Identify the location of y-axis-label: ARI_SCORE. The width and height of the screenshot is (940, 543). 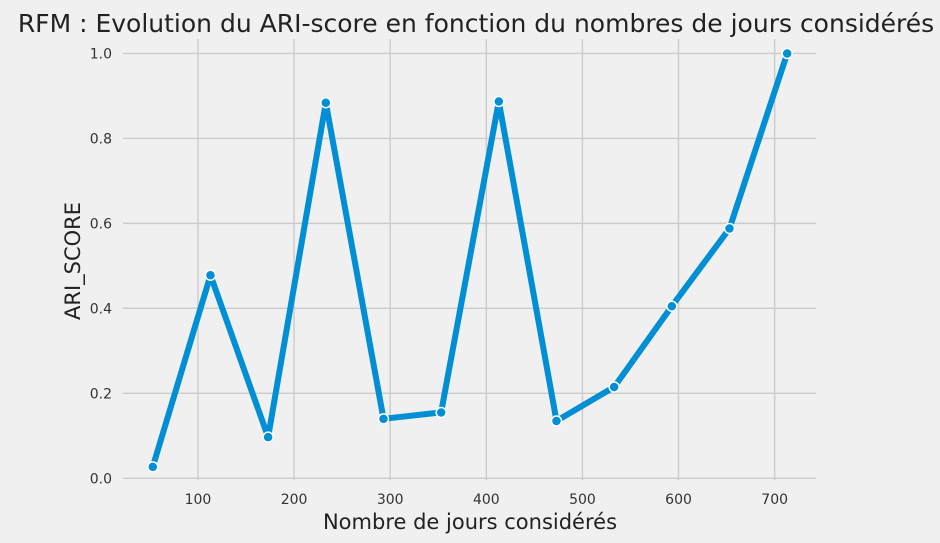
(73, 261).